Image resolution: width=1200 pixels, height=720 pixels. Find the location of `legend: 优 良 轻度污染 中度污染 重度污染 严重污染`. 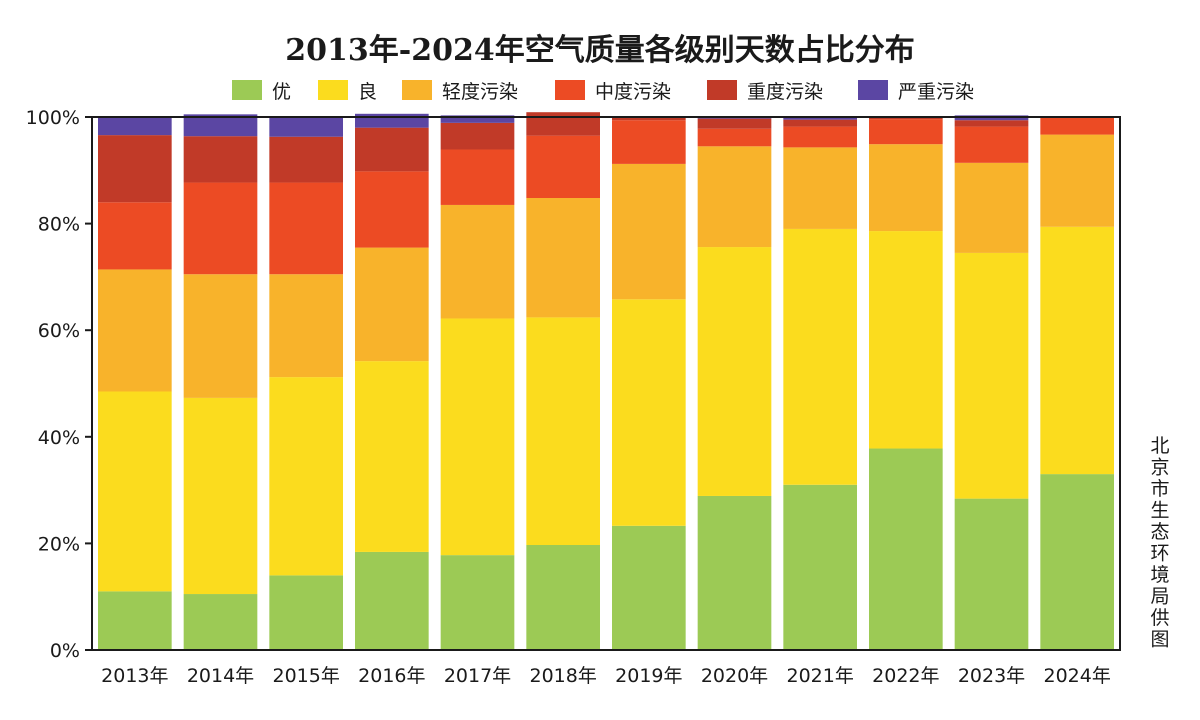

legend: 优 良 轻度污染 中度污染 重度污染 严重污染 is located at coordinates (603, 91).